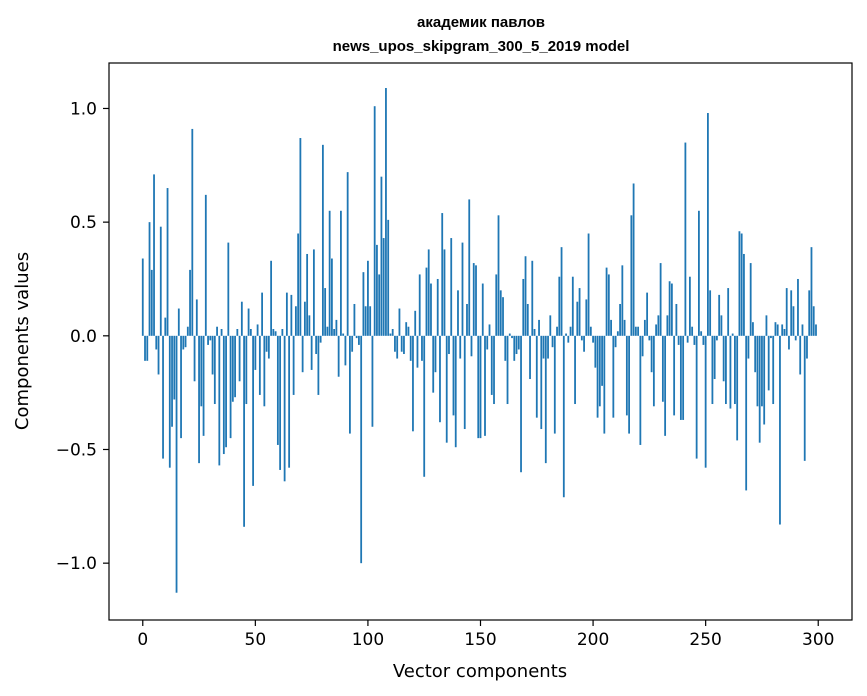  What do you see at coordinates (82, 336) in the screenshot?
I see `y-axis-ticks: −1.0 −0.5 0.0 0.5 1.0` at bounding box center [82, 336].